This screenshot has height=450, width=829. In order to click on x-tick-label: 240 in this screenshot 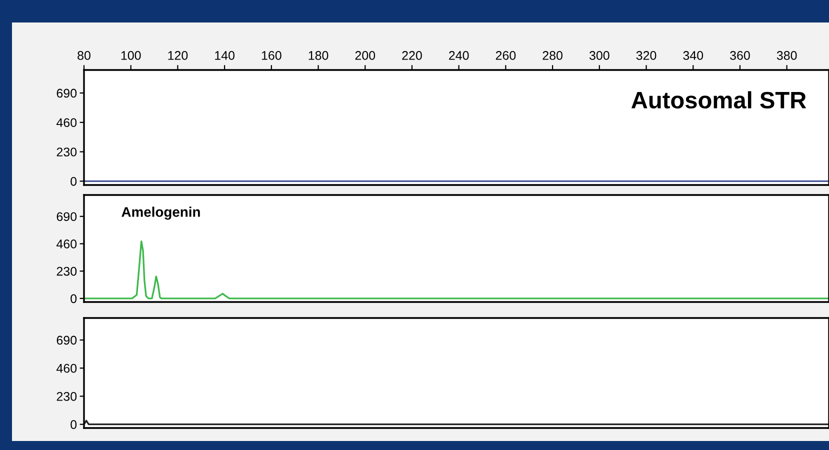, I will do `click(459, 55)`.